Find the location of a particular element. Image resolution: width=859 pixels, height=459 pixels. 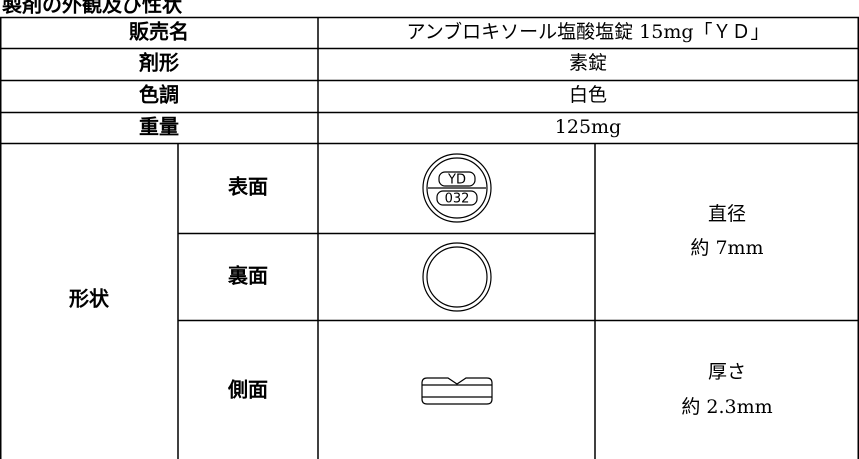

row-label: 重量 is located at coordinates (159, 127).